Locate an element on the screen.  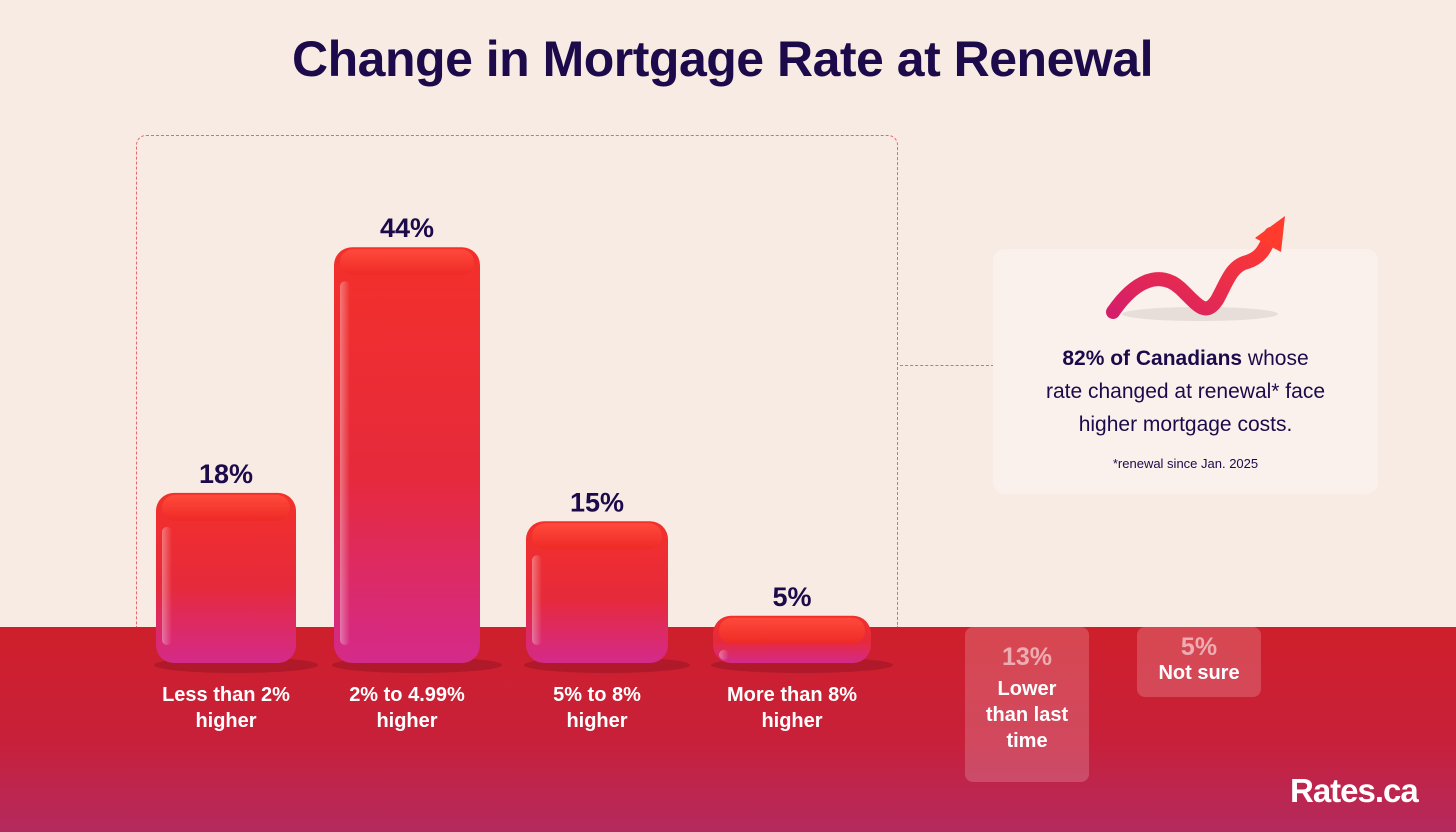
other-response-not-sure: 5% Not sure is located at coordinates (1199, 662).